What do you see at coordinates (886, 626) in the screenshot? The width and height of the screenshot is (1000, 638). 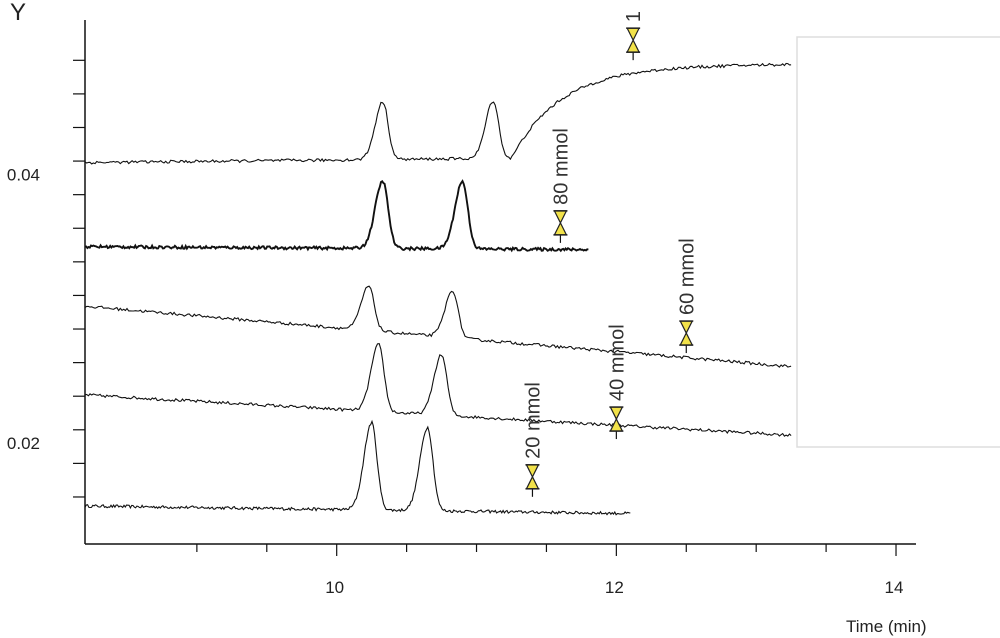 I see `x-axis-label: Time (min)` at bounding box center [886, 626].